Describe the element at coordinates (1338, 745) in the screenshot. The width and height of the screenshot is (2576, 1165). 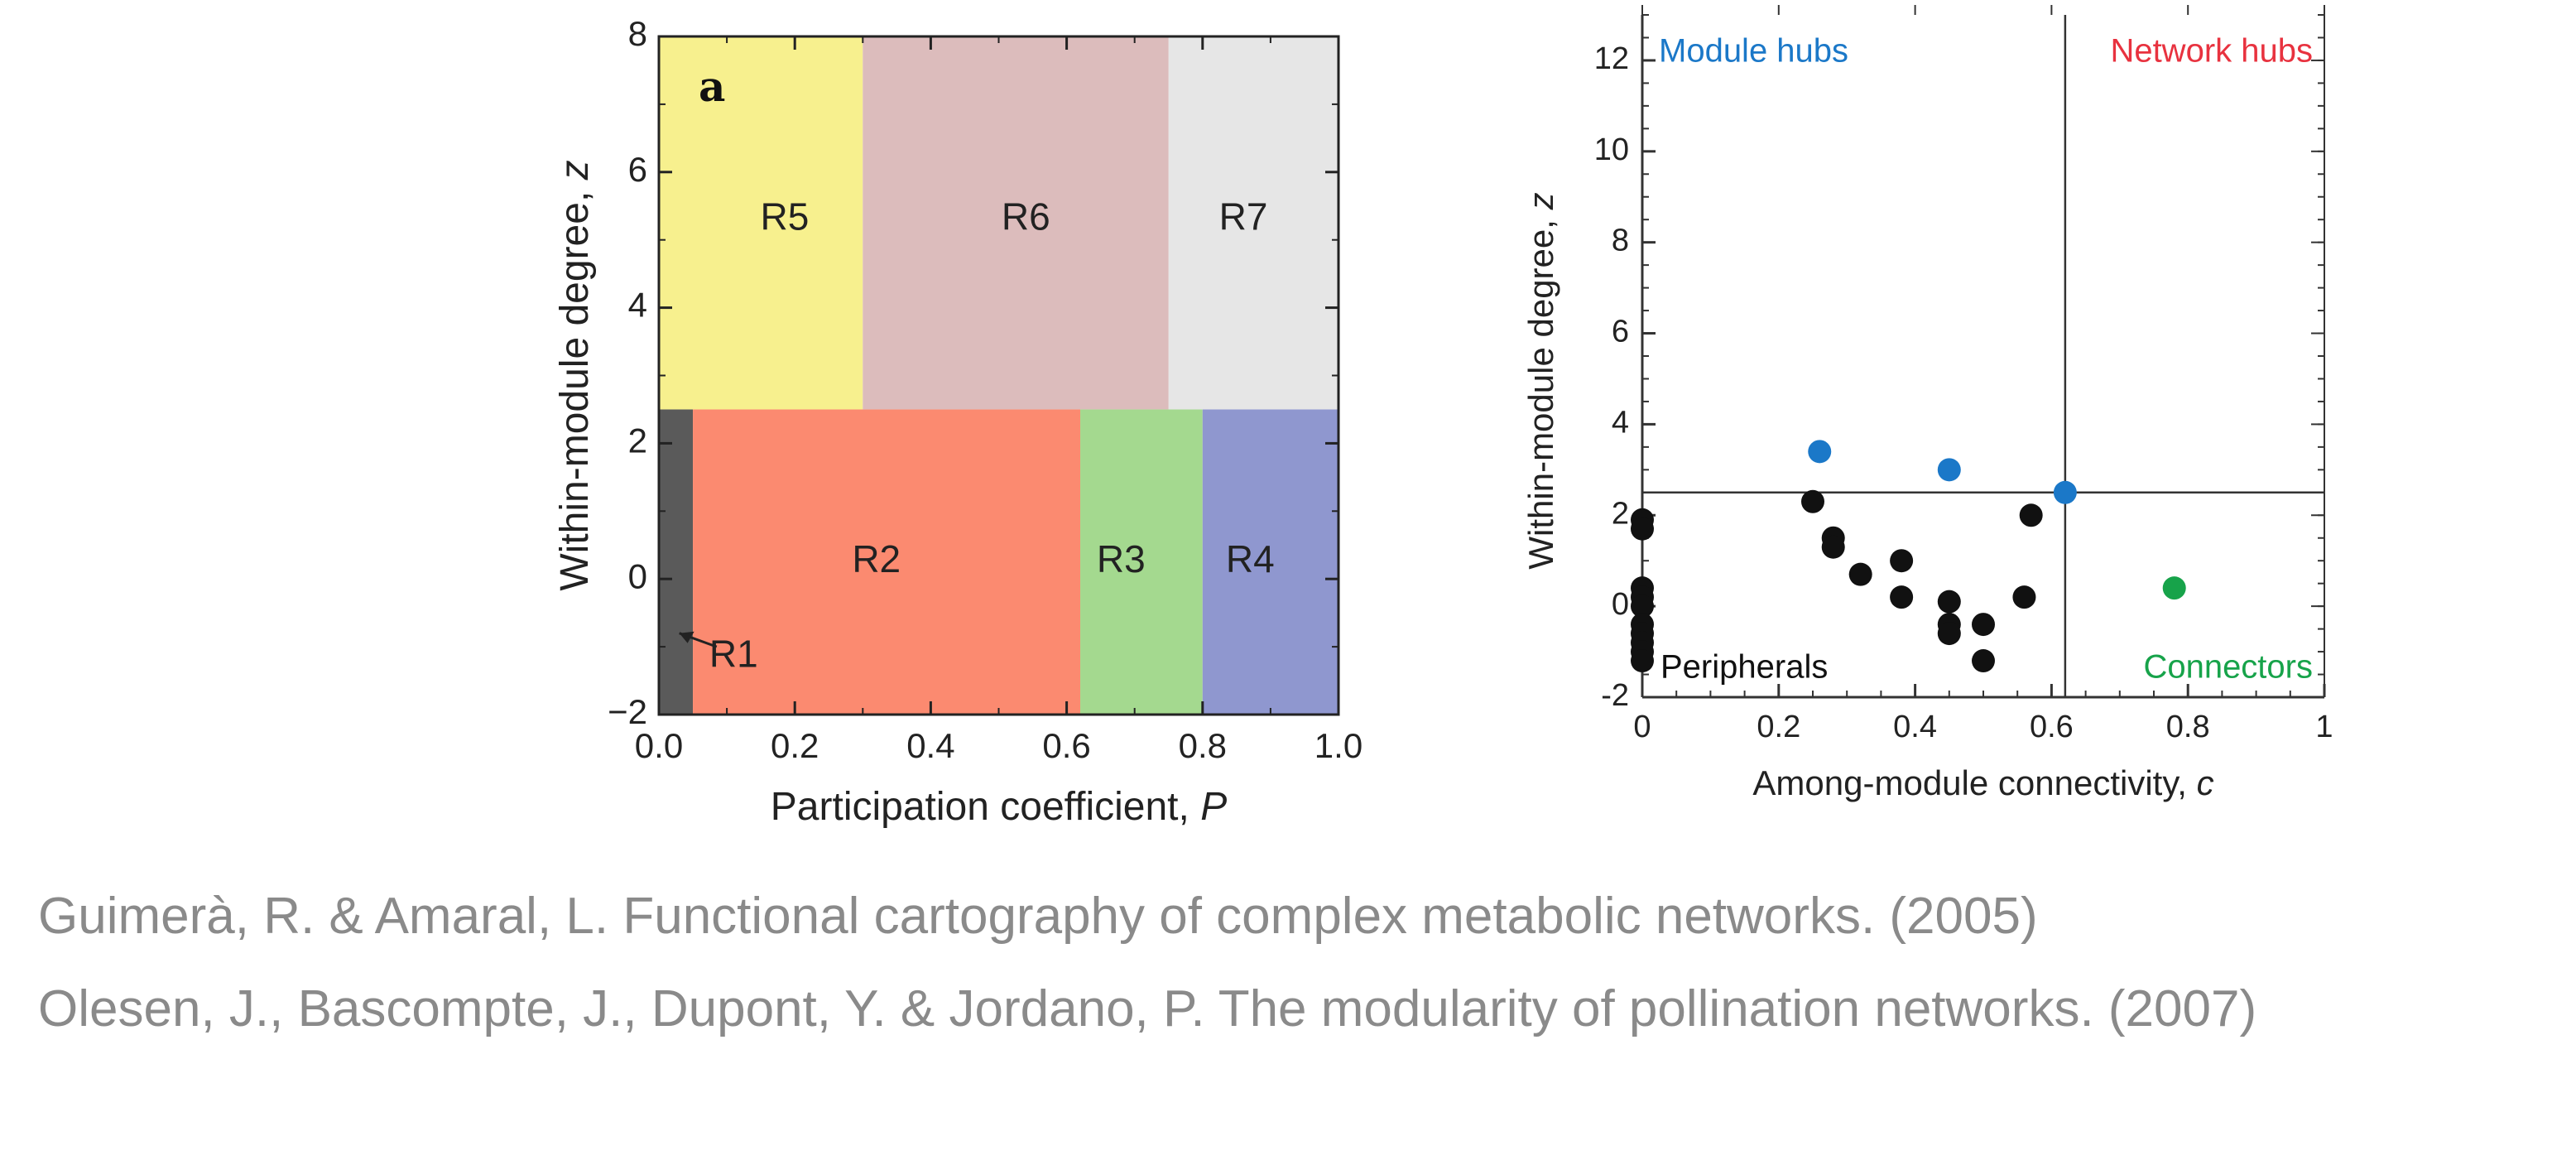
I see `x-tick-label: 1.0` at that location.